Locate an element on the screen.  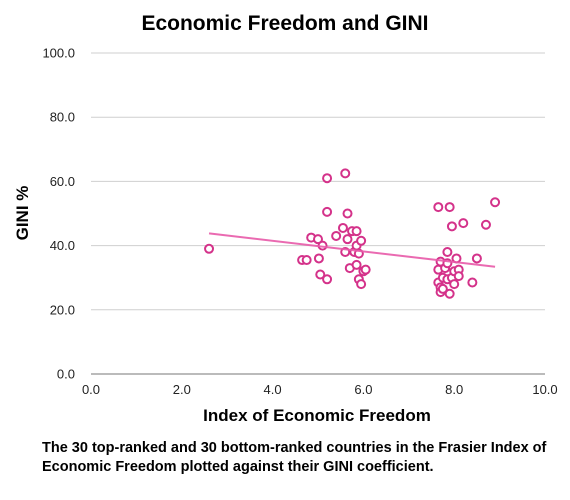
chart-title: Economic Freedom and GINI is located at coordinates (285, 23).